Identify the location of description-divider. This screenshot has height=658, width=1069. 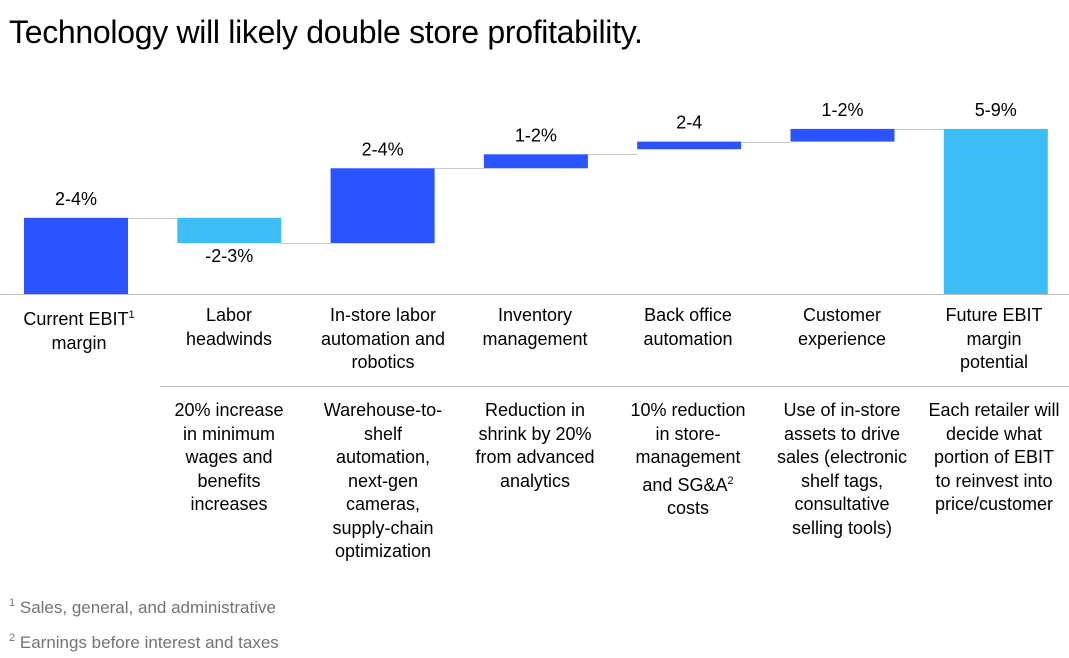
(614, 386).